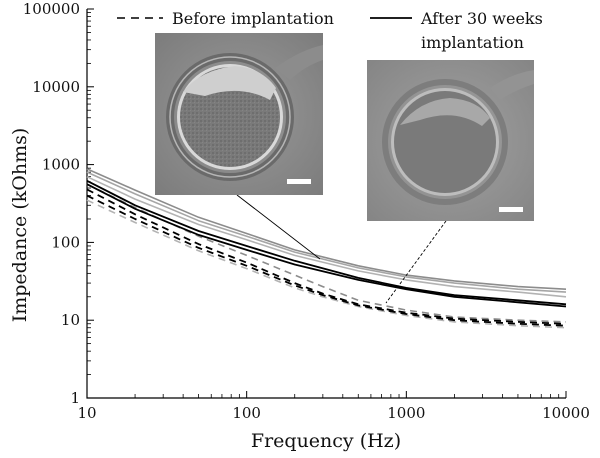  I want to click on inset-connector-after, so click(416, 262).